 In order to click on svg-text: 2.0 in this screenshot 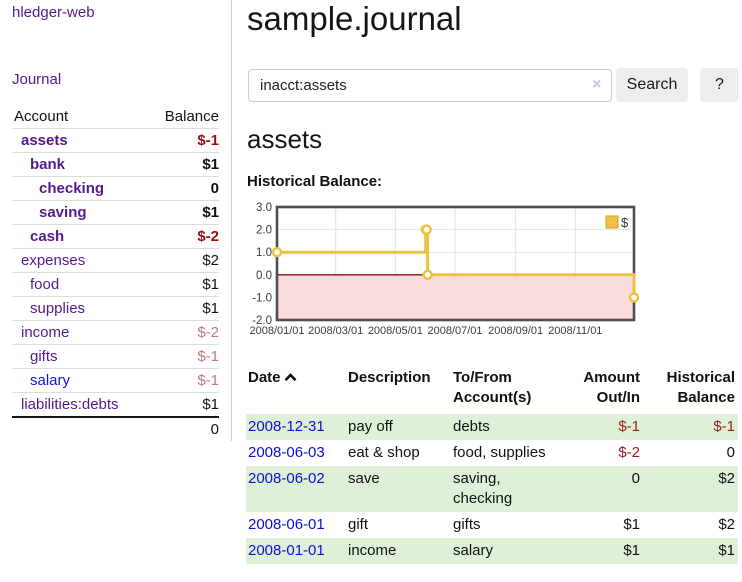, I will do `click(264, 231)`.